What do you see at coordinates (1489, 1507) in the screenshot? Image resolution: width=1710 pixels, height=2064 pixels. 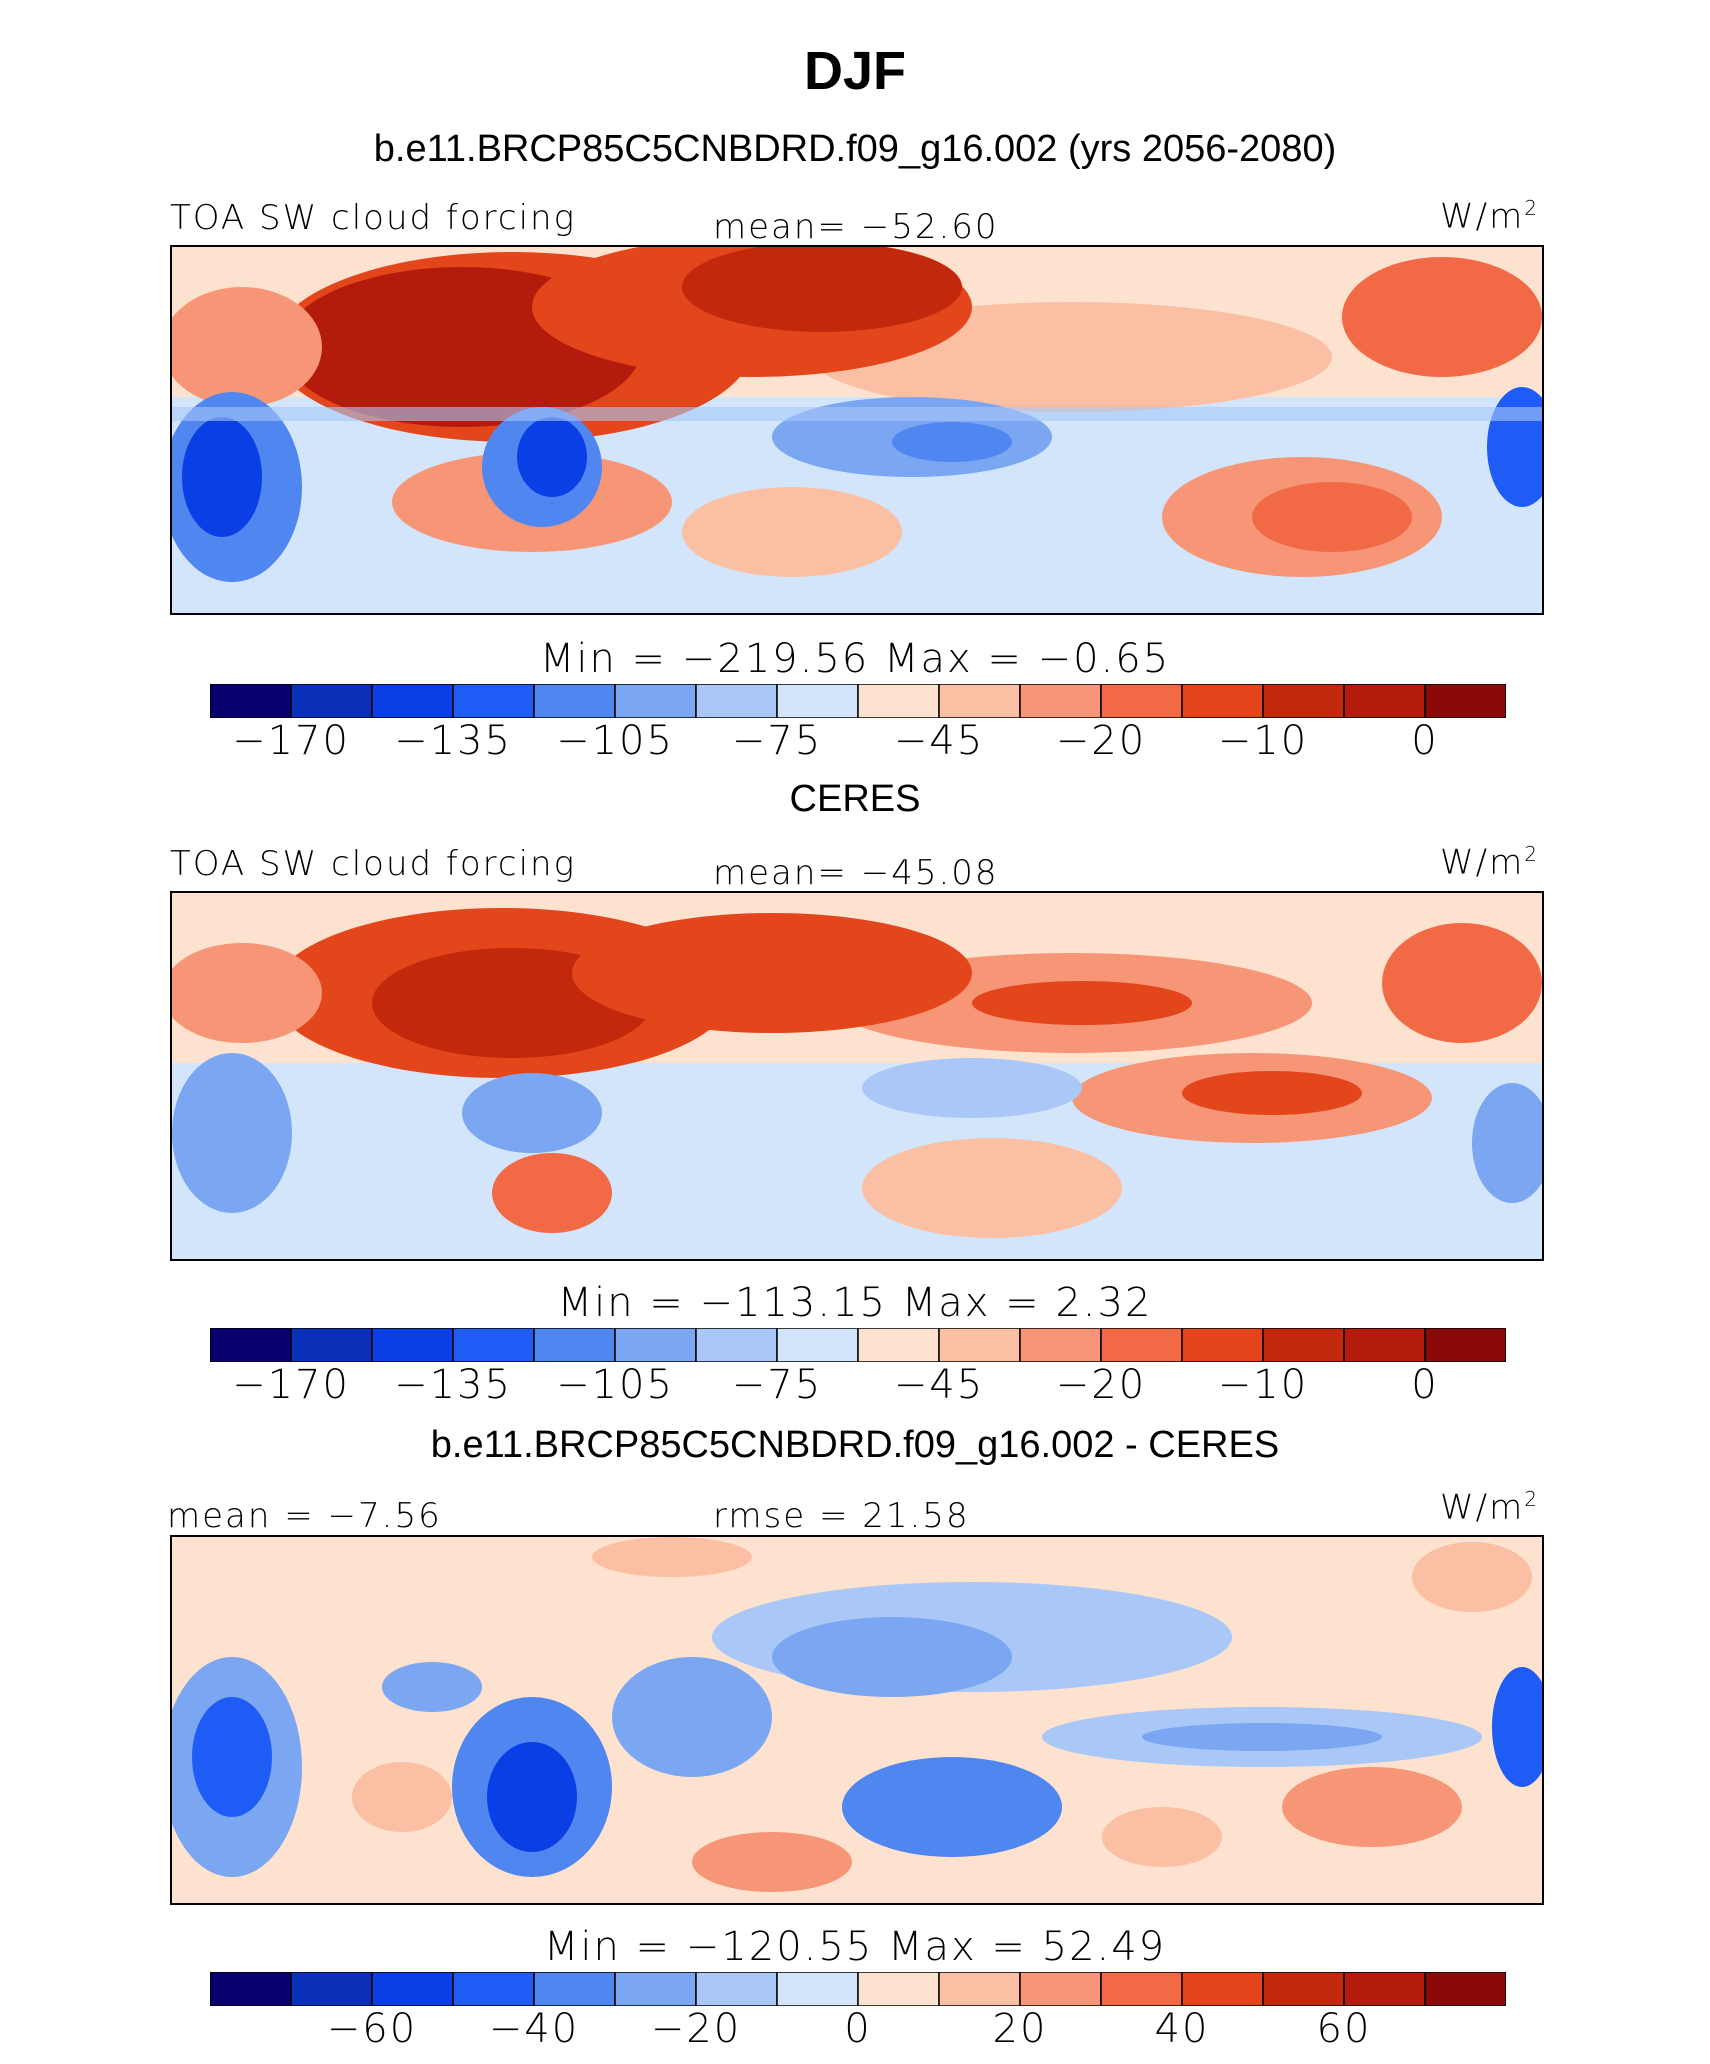 I see `panel-3-units: W/m2` at bounding box center [1489, 1507].